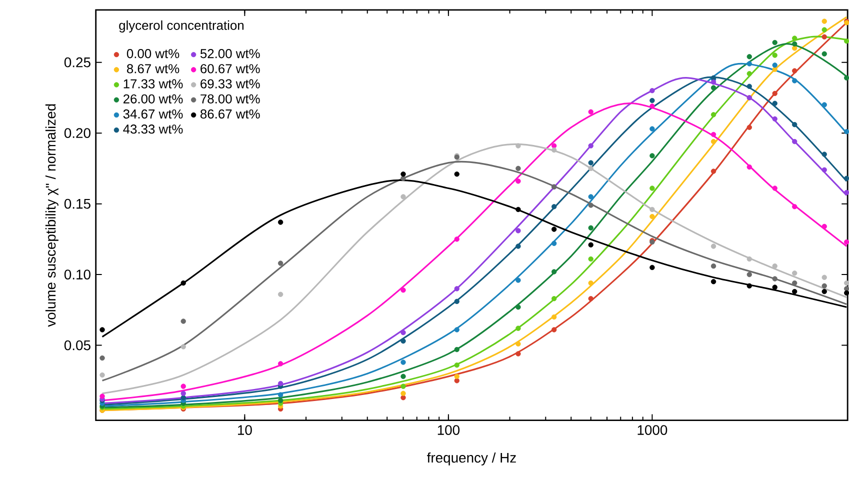  I want to click on y-tick-label: 0.25, so click(77, 62).